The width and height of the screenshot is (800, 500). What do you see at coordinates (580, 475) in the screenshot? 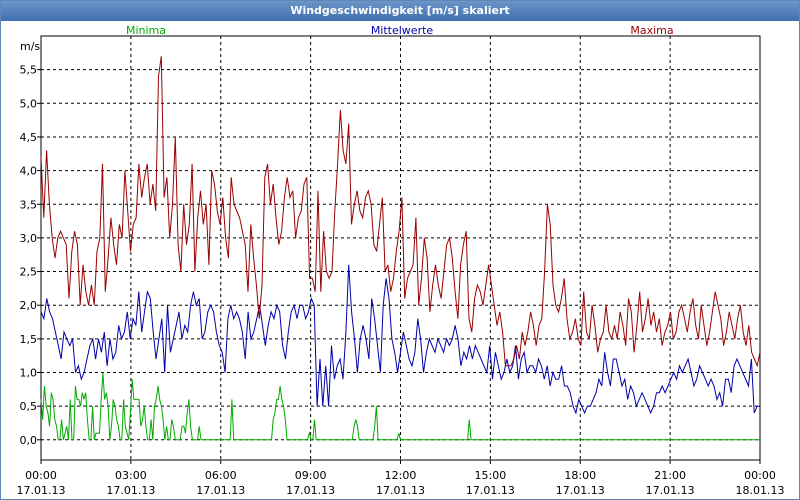
I see `x-tick-time: 18:00` at bounding box center [580, 475].